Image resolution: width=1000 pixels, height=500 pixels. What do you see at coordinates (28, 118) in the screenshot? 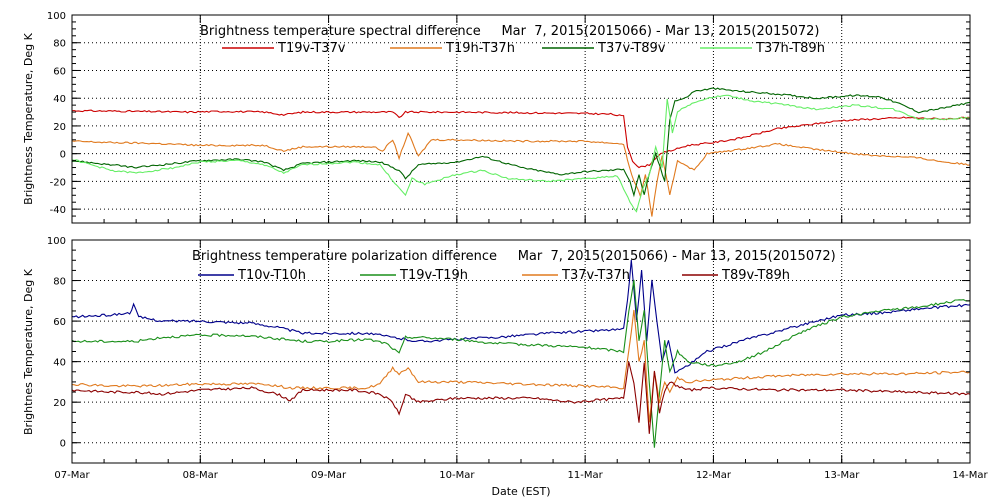
I see `top-panel-ylabel: Brightness Temperature, Deg K` at bounding box center [28, 118].